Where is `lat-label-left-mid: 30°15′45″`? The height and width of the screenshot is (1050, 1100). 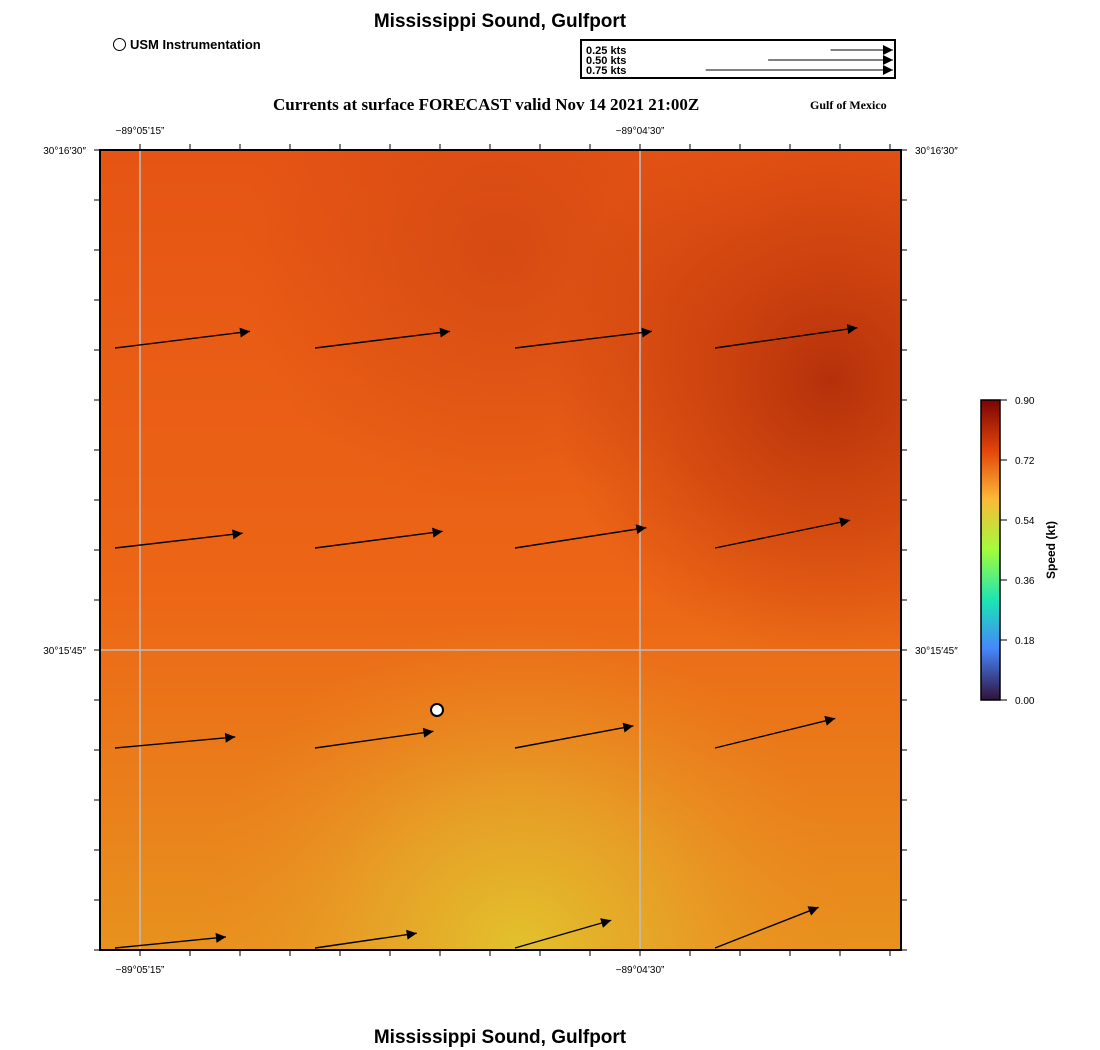
lat-label-left-mid: 30°15′45″ is located at coordinates (64, 651).